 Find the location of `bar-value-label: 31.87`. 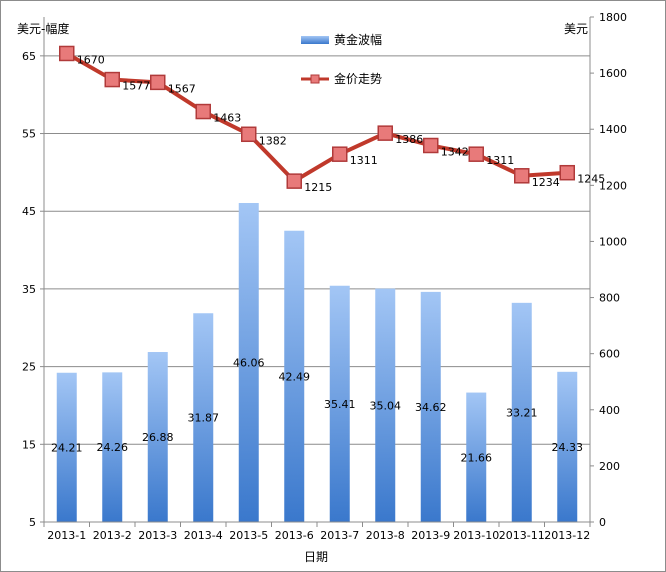

bar-value-label: 31.87 is located at coordinates (204, 418).